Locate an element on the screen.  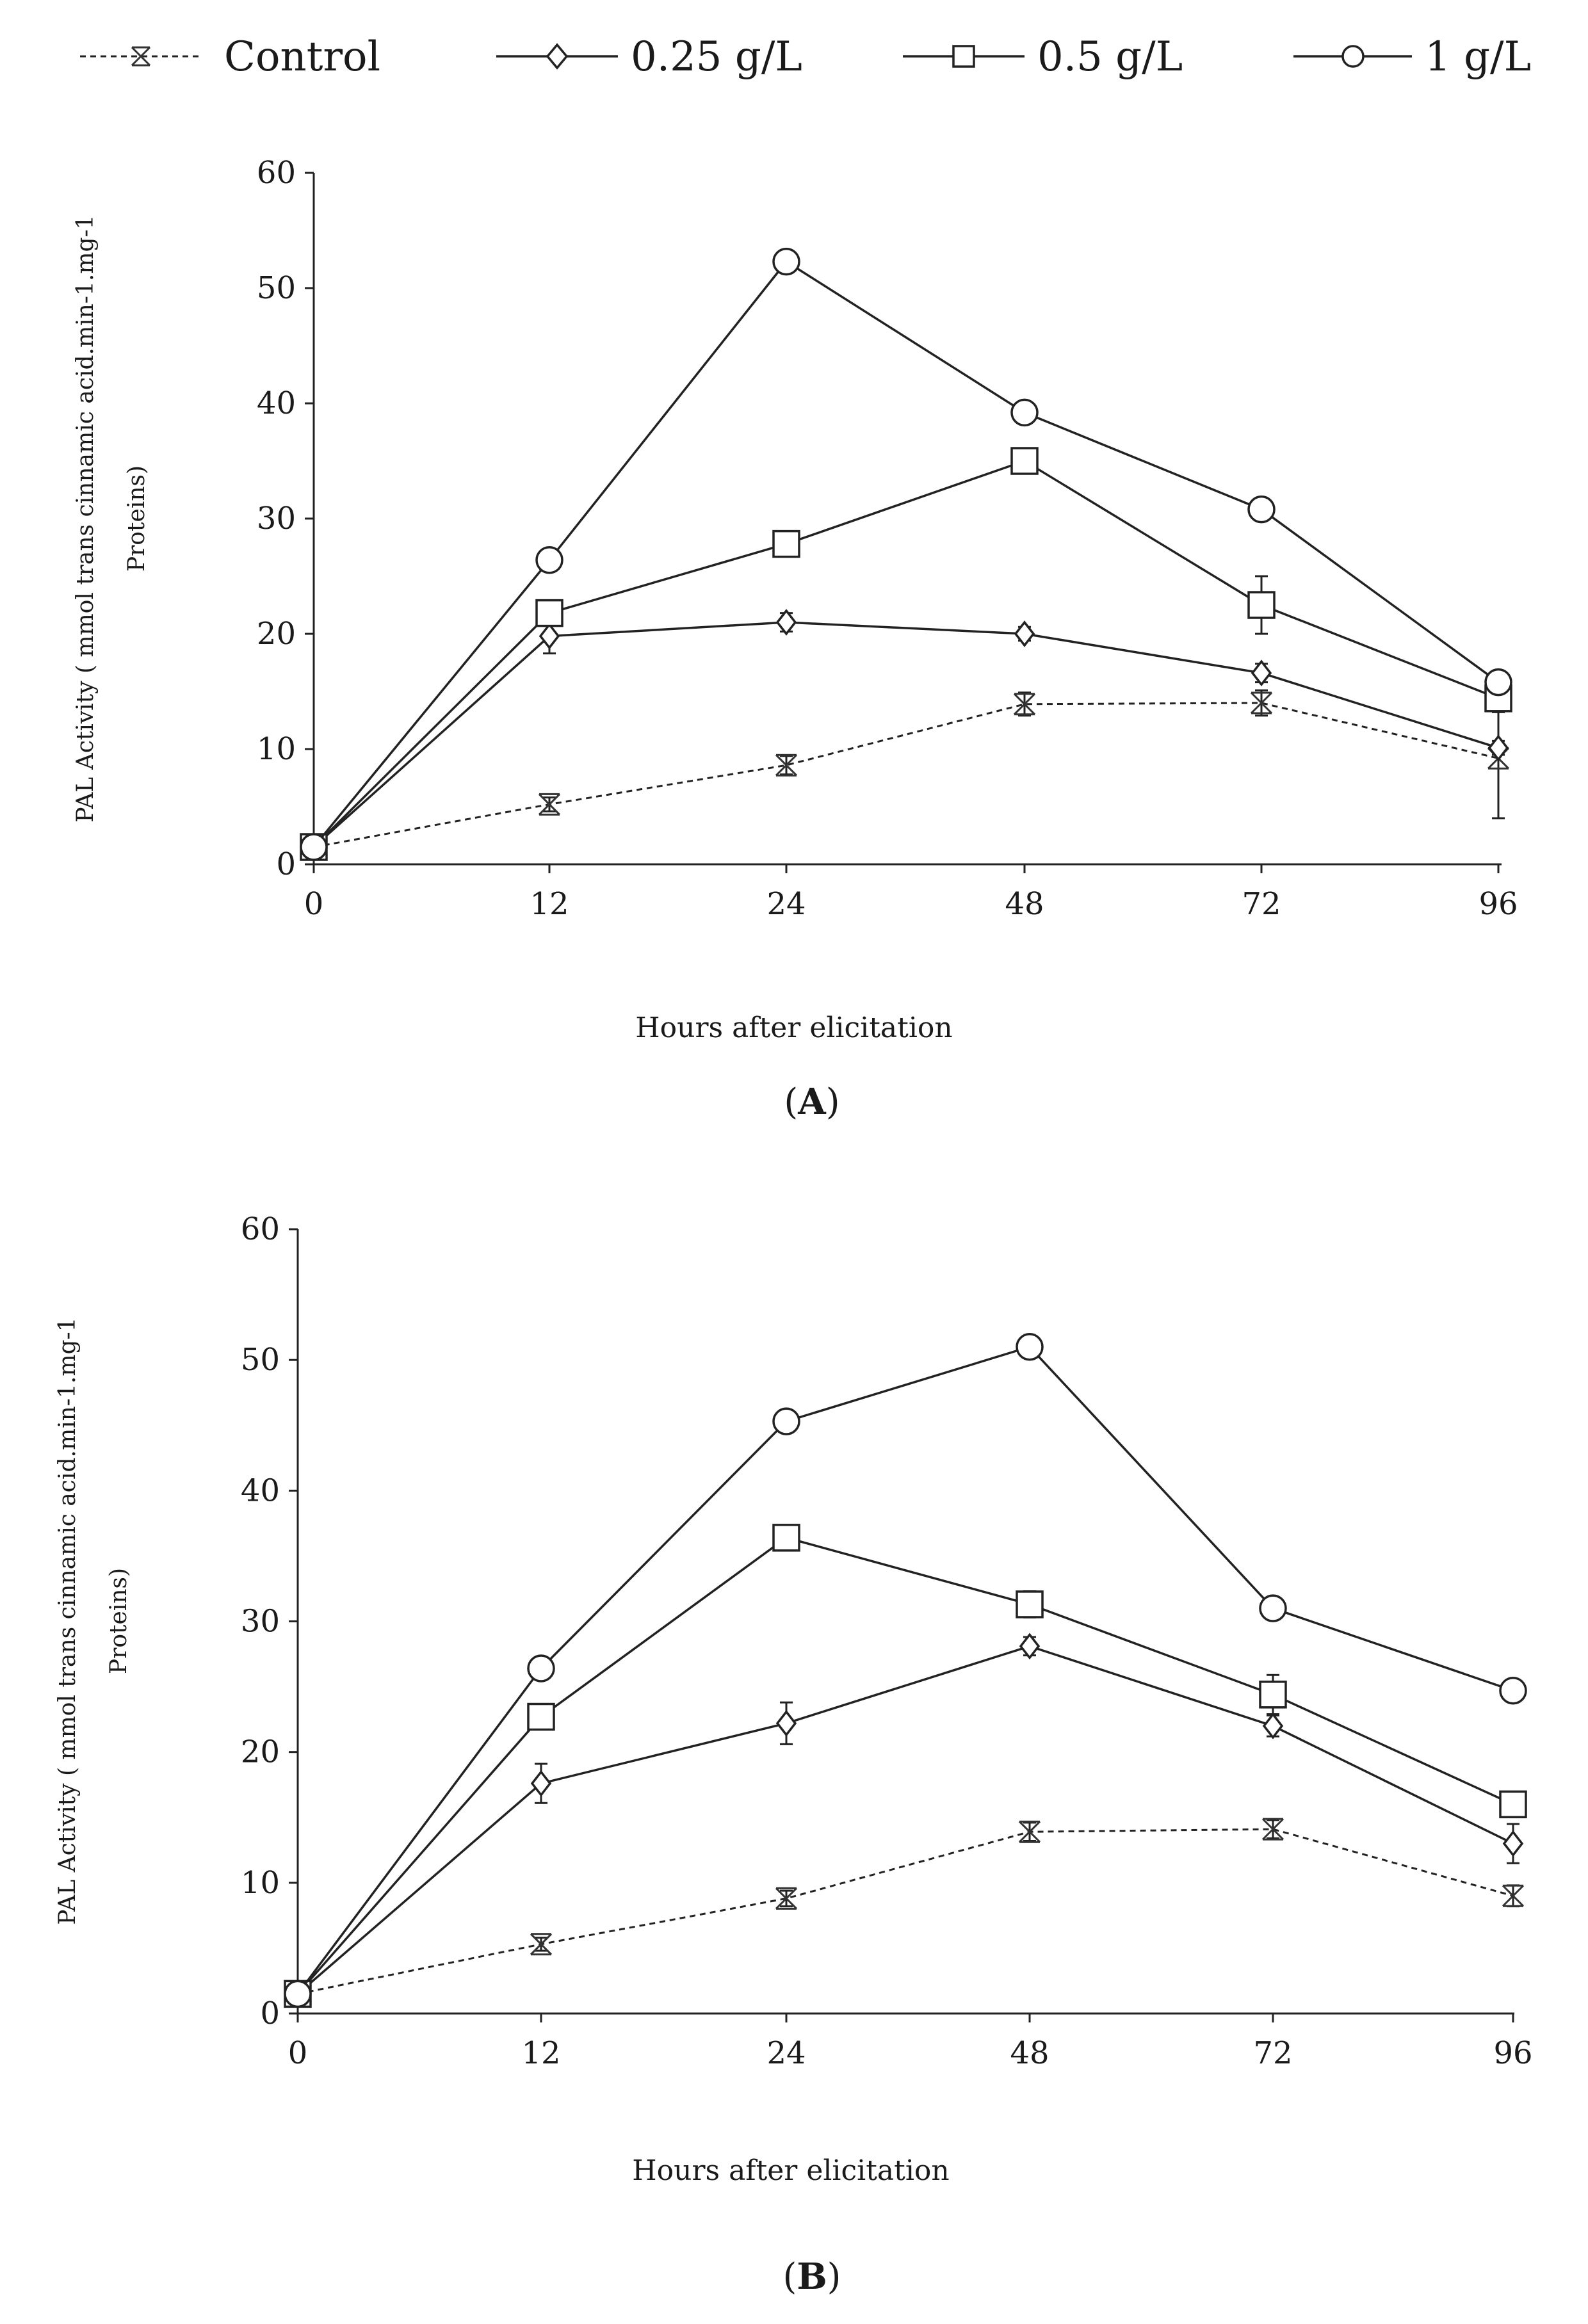
x-tick-label: 12 is located at coordinates (540, 2053).